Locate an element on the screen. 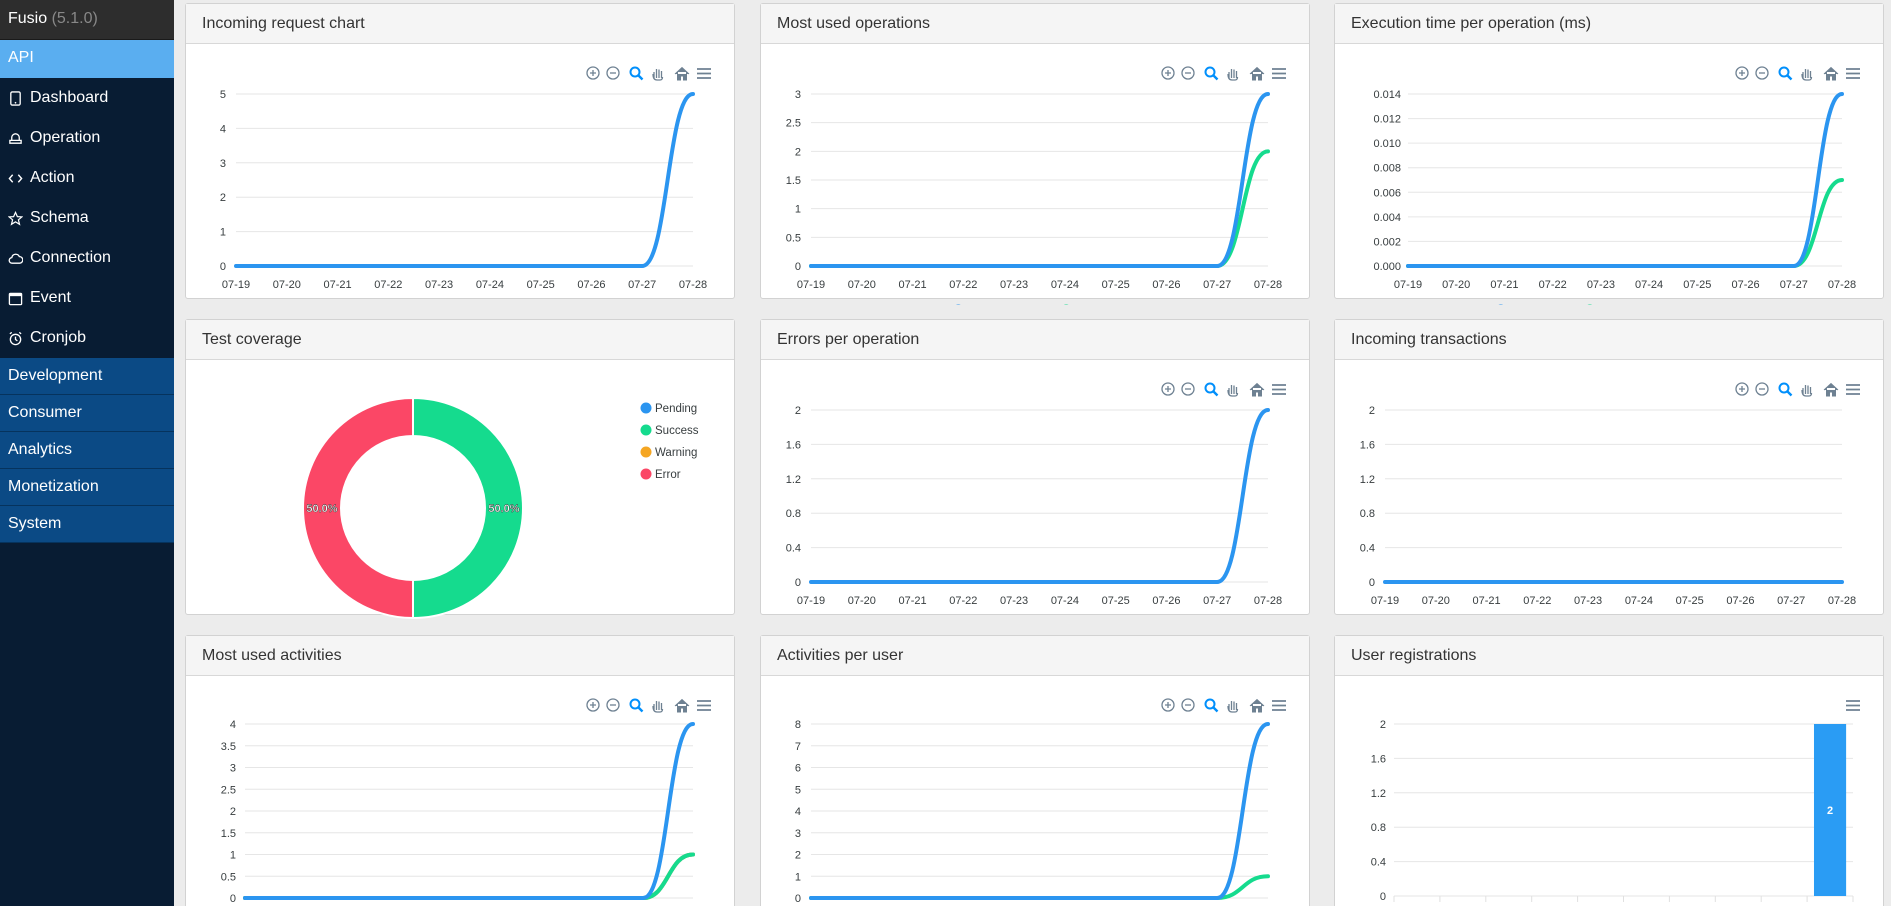  calendar-icon is located at coordinates (15, 298).